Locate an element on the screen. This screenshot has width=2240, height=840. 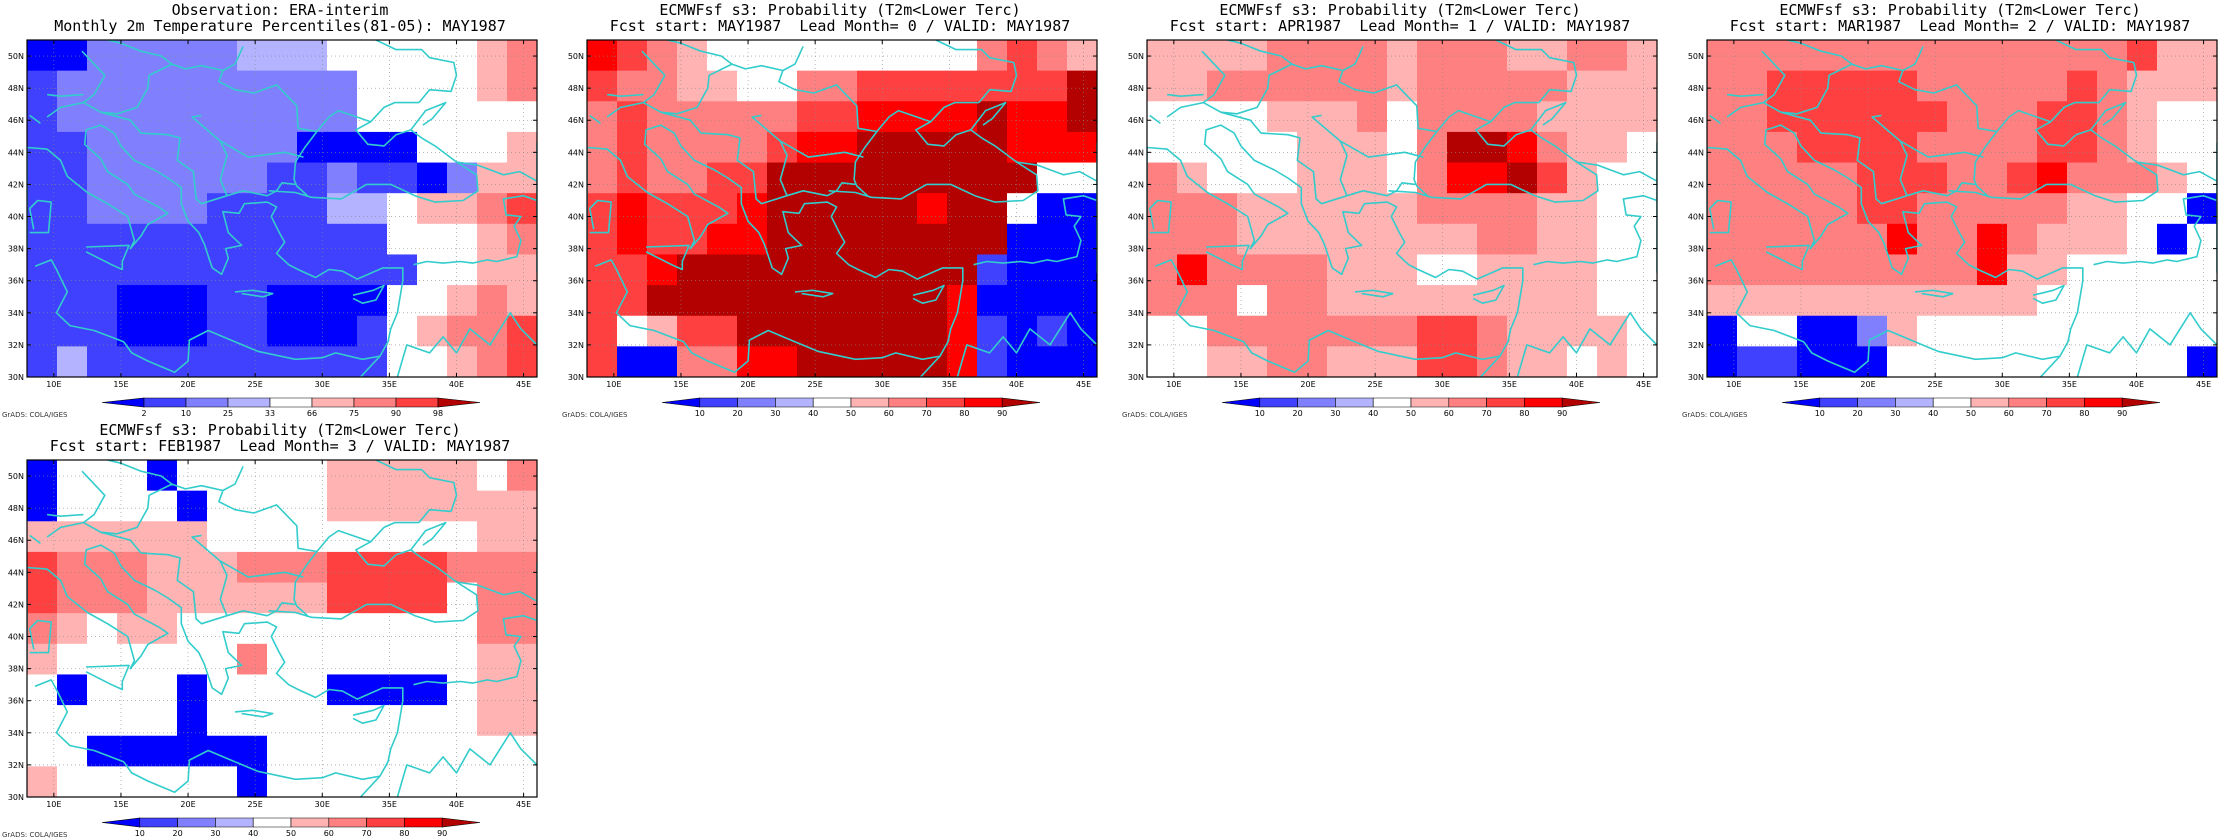
colorbar-legend: 10 20 30 40 50 60 70 80 90 is located at coordinates (851, 407).